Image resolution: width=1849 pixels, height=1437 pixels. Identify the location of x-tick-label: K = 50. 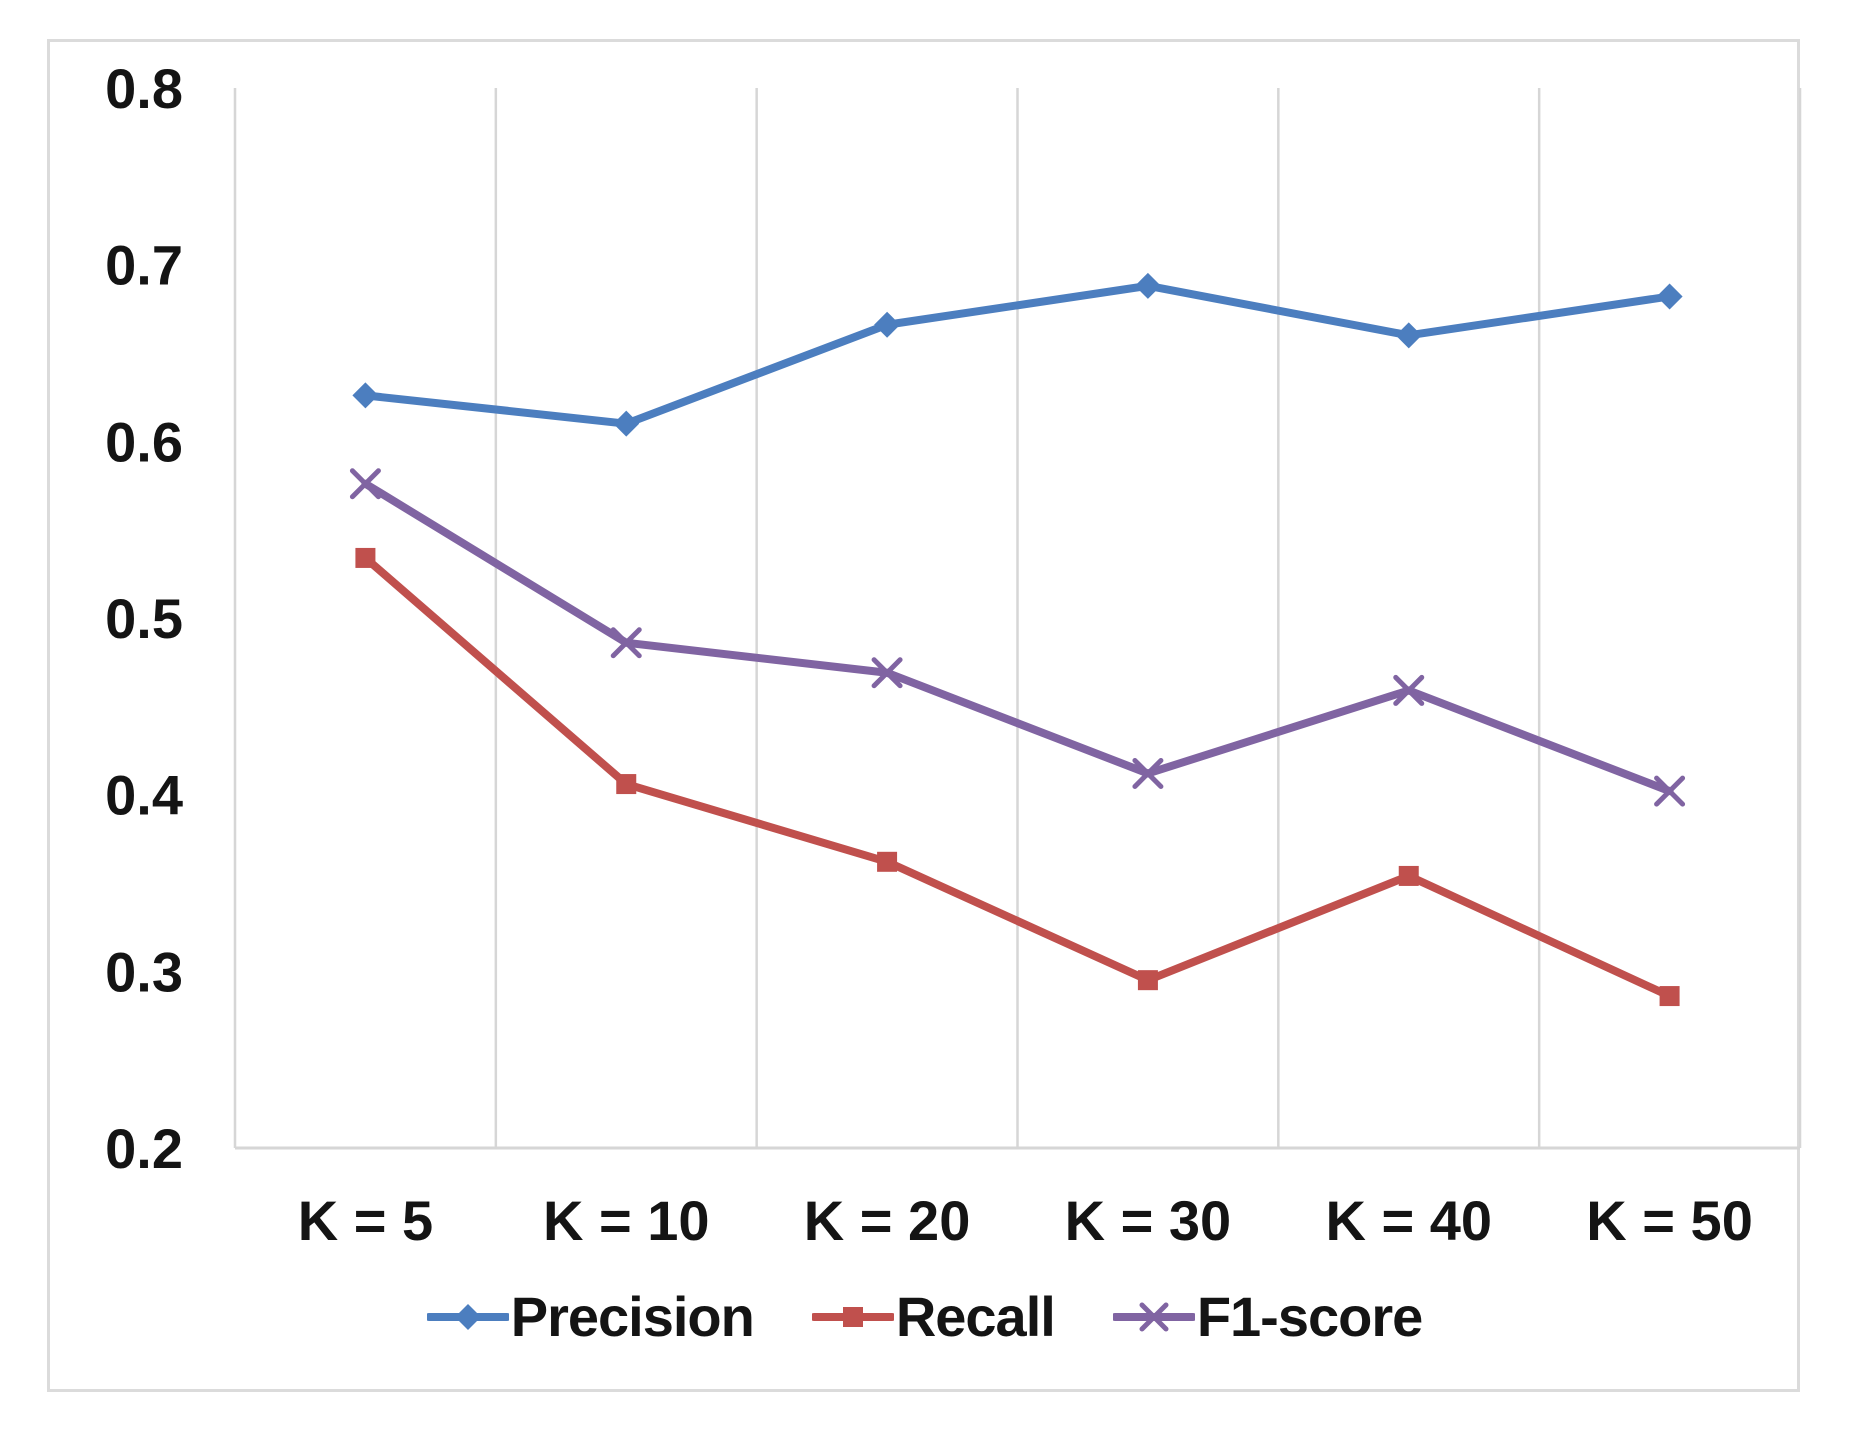
(1669, 1220).